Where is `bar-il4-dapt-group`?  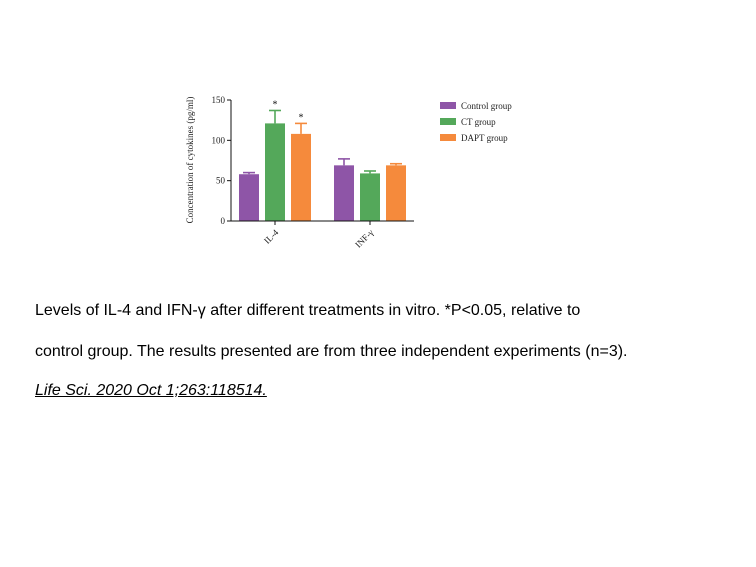
bar-il4-dapt-group is located at coordinates (301, 177).